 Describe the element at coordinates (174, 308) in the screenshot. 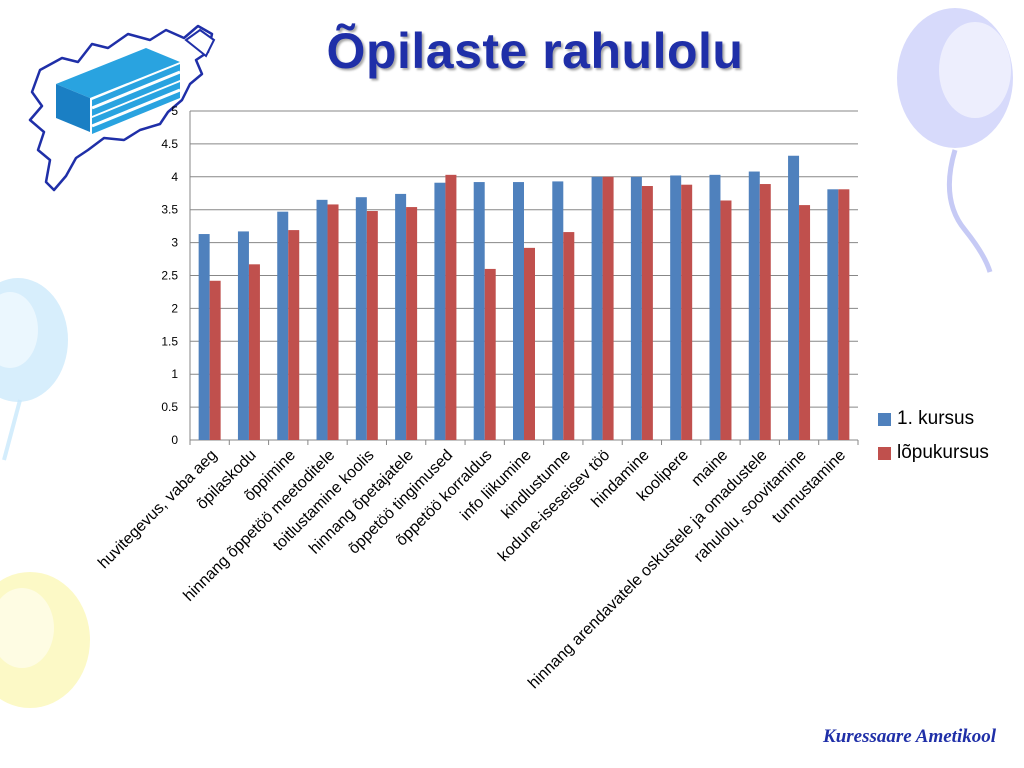

I see `y-tick-label: 2` at that location.